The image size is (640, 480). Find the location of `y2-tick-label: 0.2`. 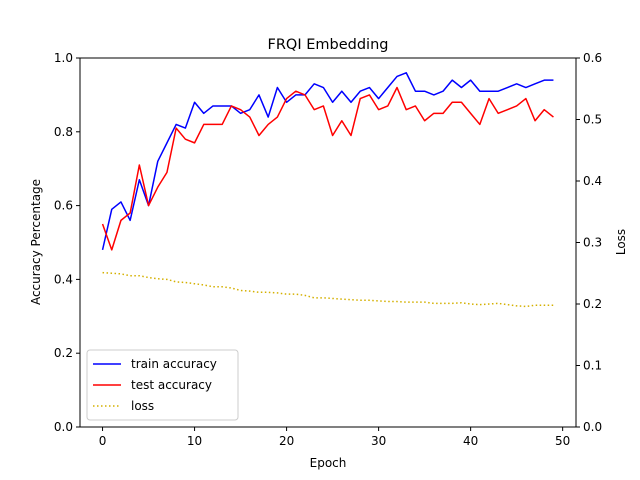

y2-tick-label: 0.2 is located at coordinates (592, 304).